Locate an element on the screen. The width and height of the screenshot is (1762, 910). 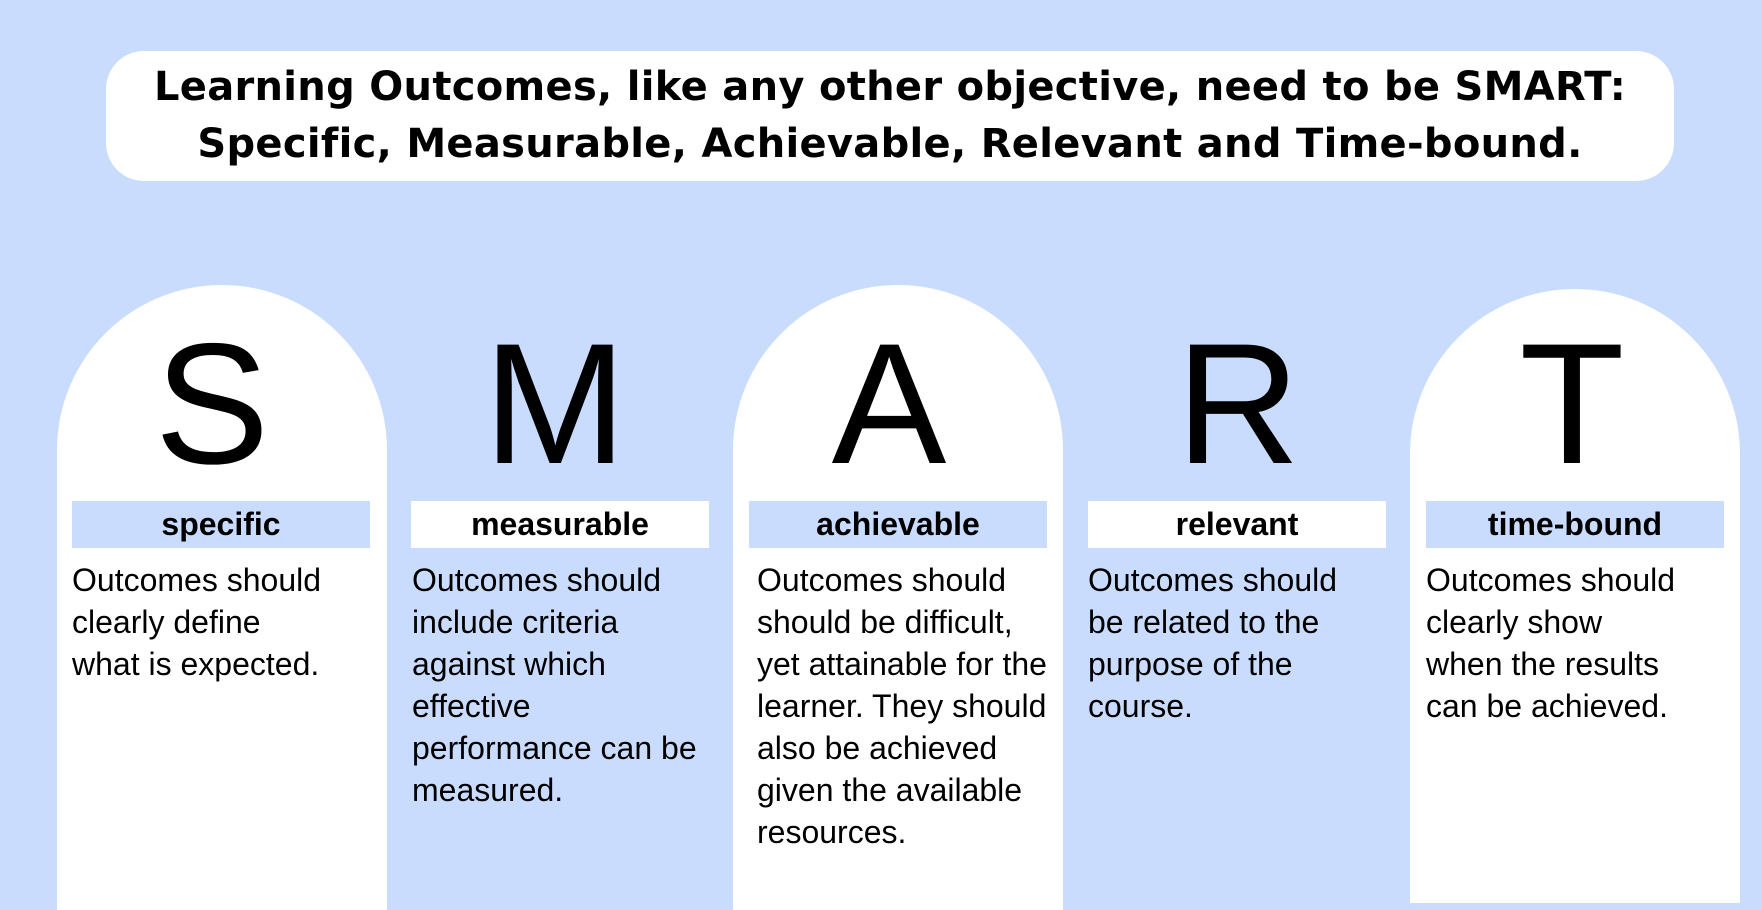
label-relevant: relevant is located at coordinates (1237, 524).